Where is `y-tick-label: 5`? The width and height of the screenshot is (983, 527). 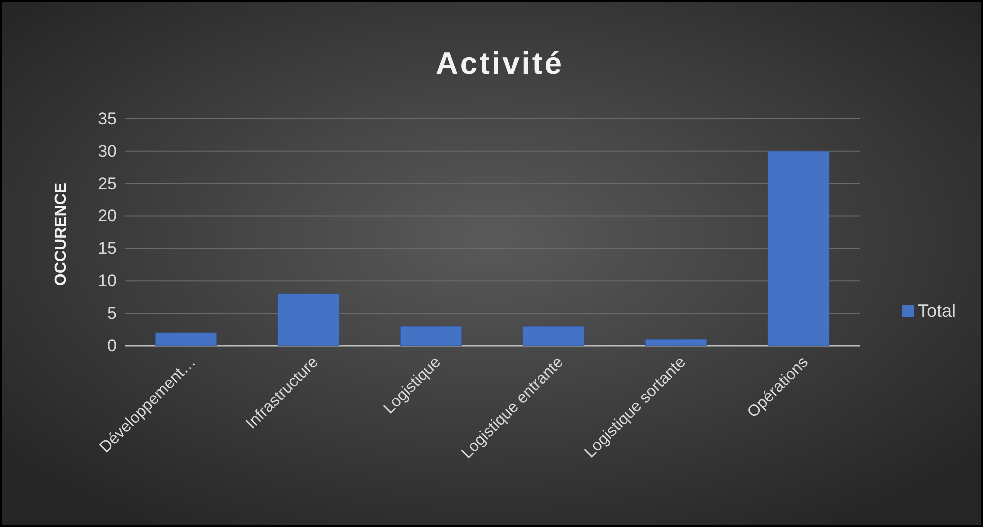 y-tick-label: 5 is located at coordinates (112, 314).